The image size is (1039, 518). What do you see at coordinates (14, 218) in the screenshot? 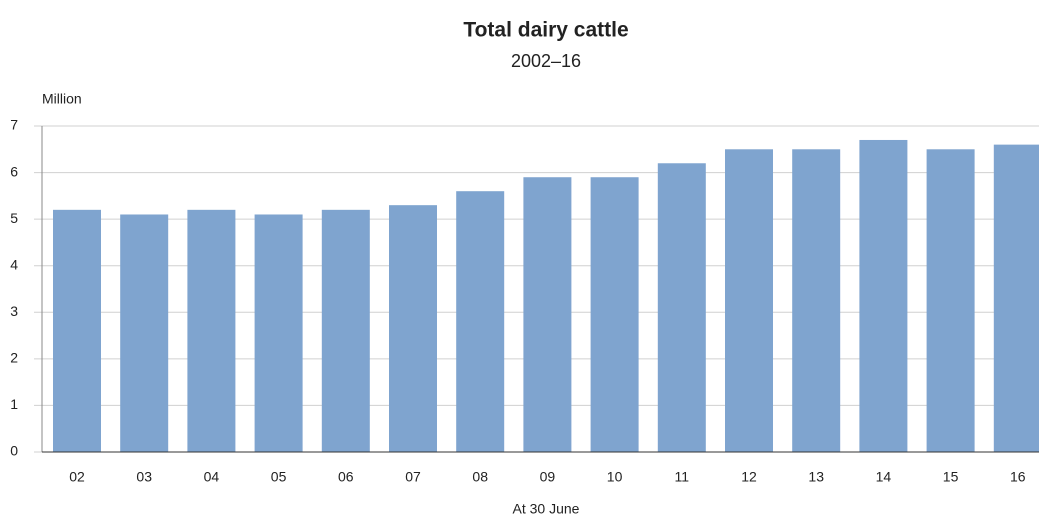
I see `y-tick-label: 5` at bounding box center [14, 218].